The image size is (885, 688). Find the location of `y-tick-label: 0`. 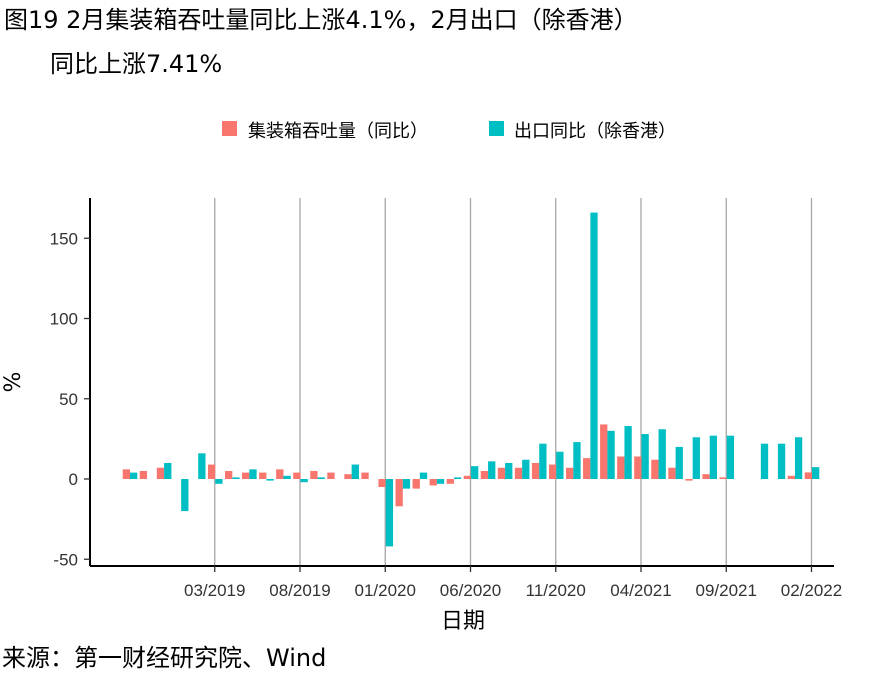

y-tick-label: 0 is located at coordinates (73, 479).